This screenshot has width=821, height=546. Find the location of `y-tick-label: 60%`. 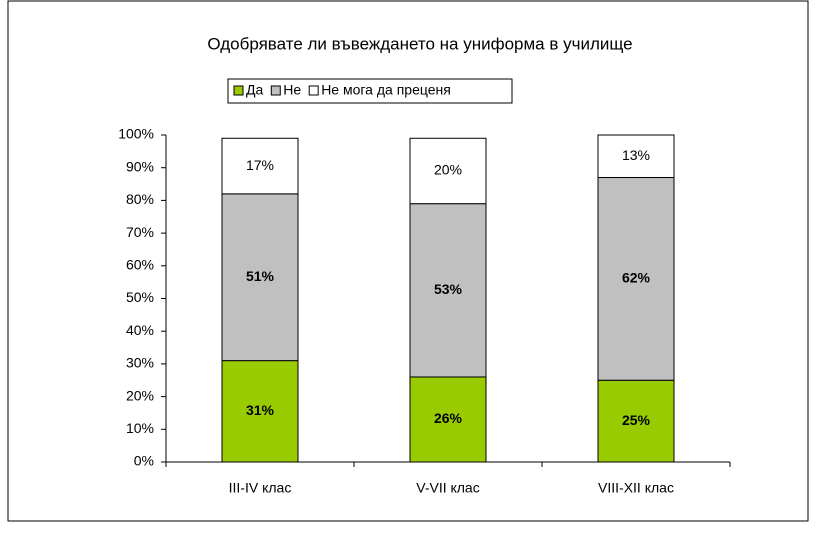

y-tick-label: 60% is located at coordinates (140, 265).